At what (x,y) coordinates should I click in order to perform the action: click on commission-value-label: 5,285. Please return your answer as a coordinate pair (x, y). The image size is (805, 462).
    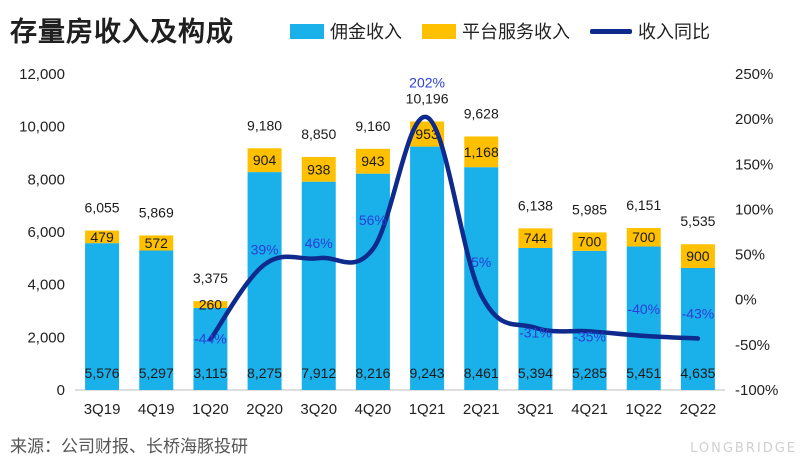
    Looking at the image, I should click on (589, 373).